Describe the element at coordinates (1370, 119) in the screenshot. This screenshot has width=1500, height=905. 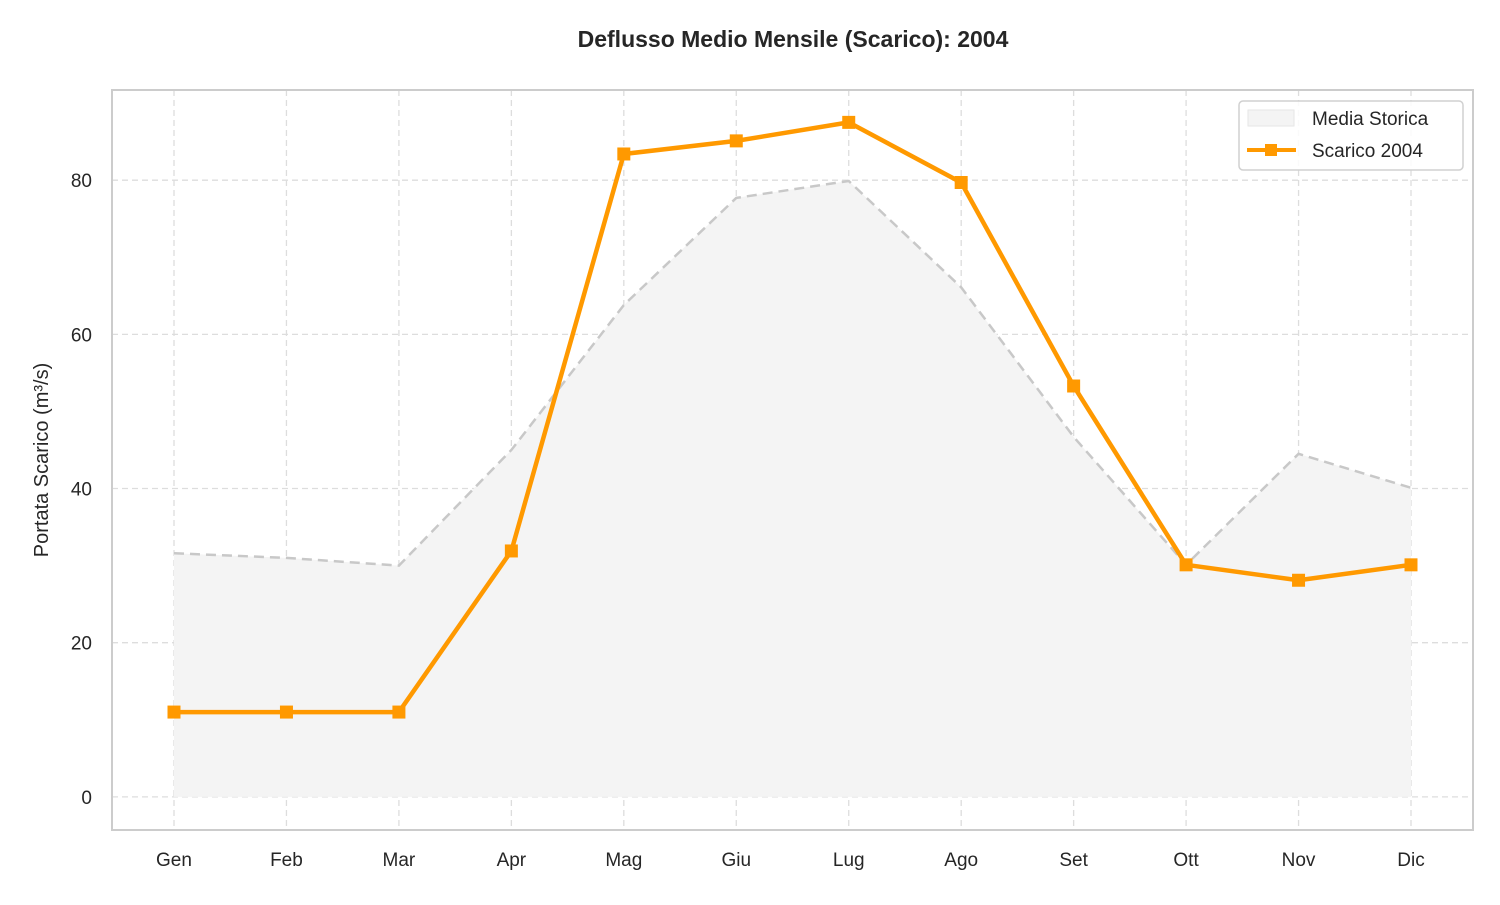
I see `legend-label-media-storica: Media Storica` at that location.